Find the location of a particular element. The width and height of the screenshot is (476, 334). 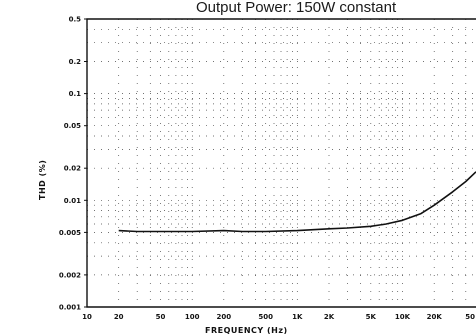

y-tick-label: 0.01 is located at coordinates (72, 201).